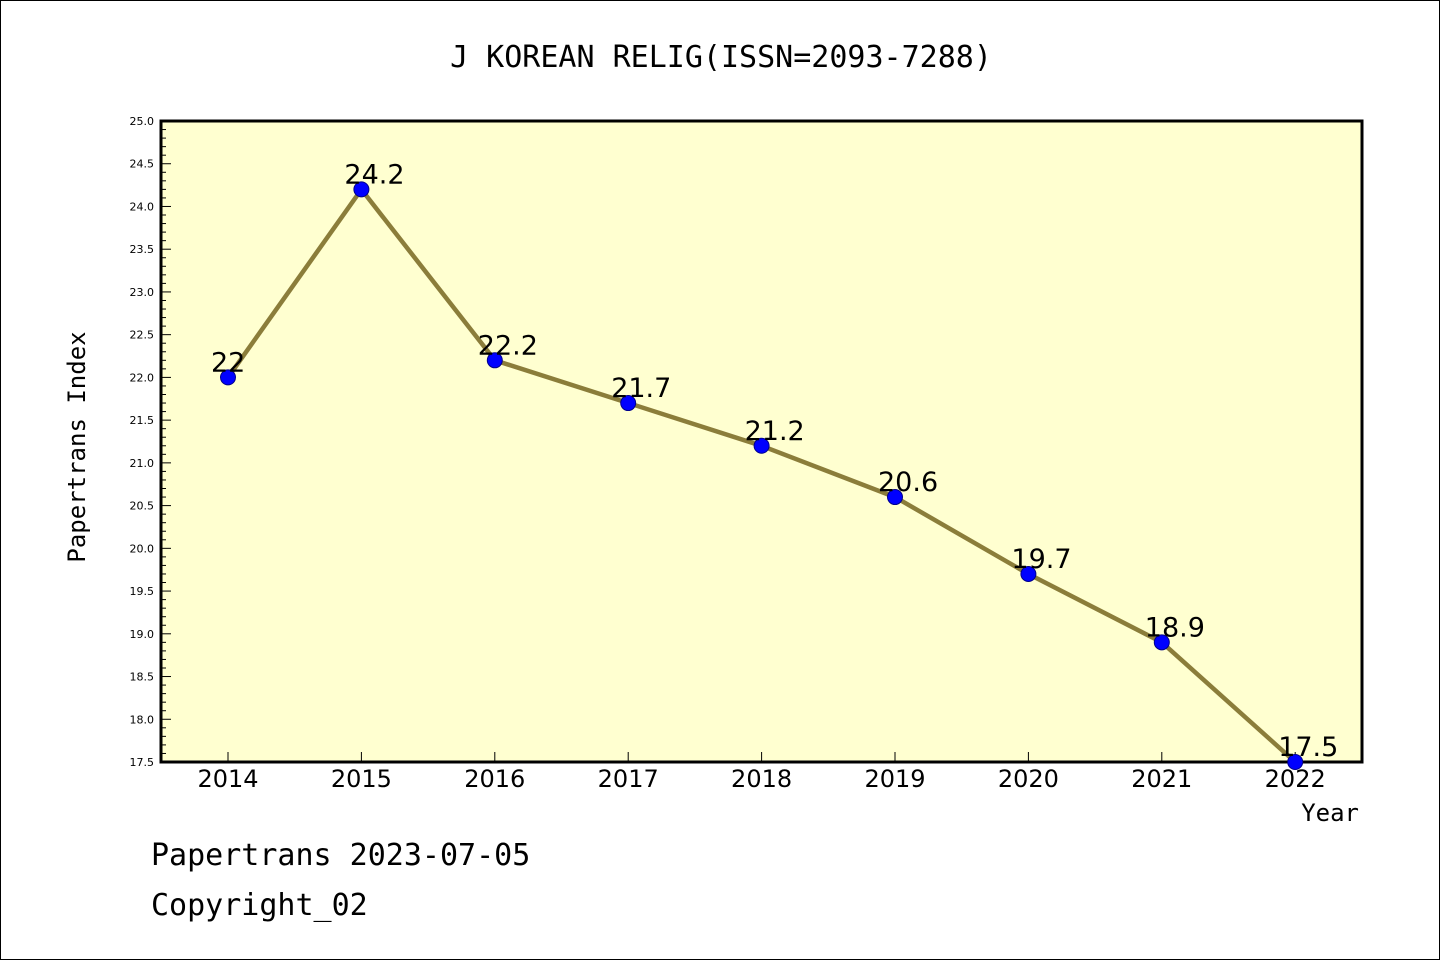  Describe the element at coordinates (142, 463) in the screenshot. I see `y-tick-label: 21.0` at that location.